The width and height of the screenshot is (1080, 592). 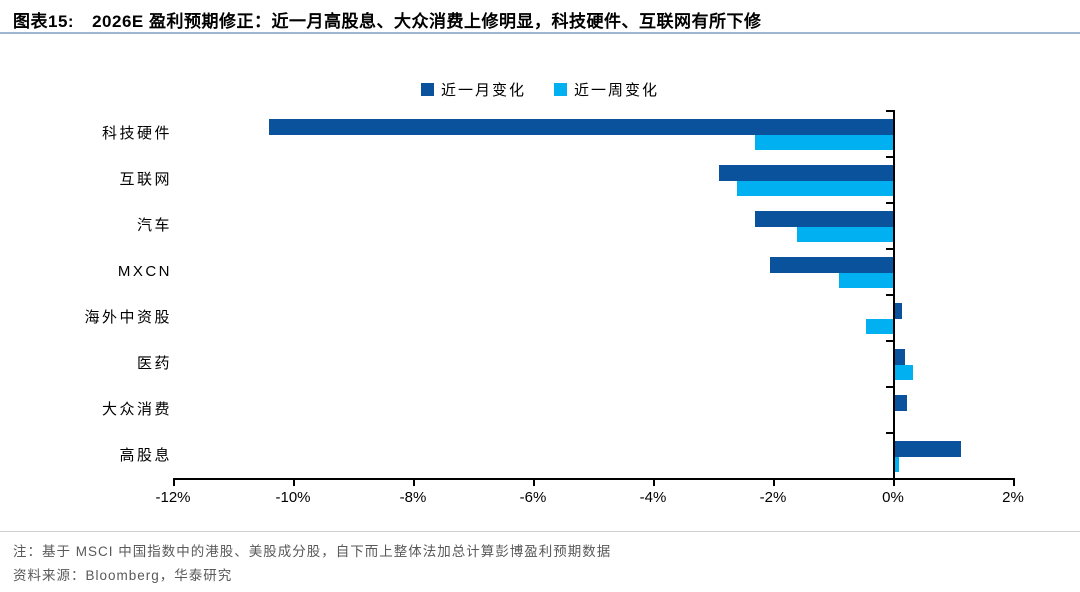 I want to click on x-axis-tick-label: -8%, so click(x=413, y=497).